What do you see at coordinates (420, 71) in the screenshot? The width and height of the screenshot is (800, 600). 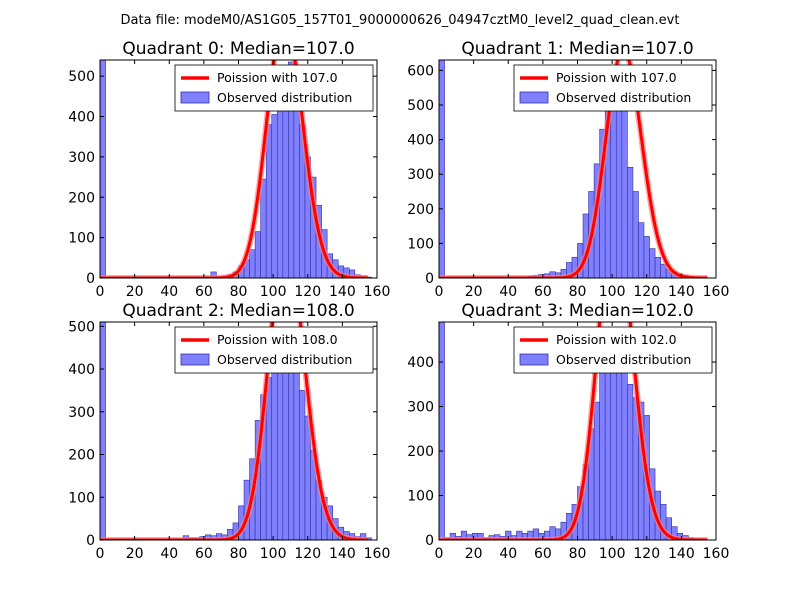 I see `y-tick-label: 600` at bounding box center [420, 71].